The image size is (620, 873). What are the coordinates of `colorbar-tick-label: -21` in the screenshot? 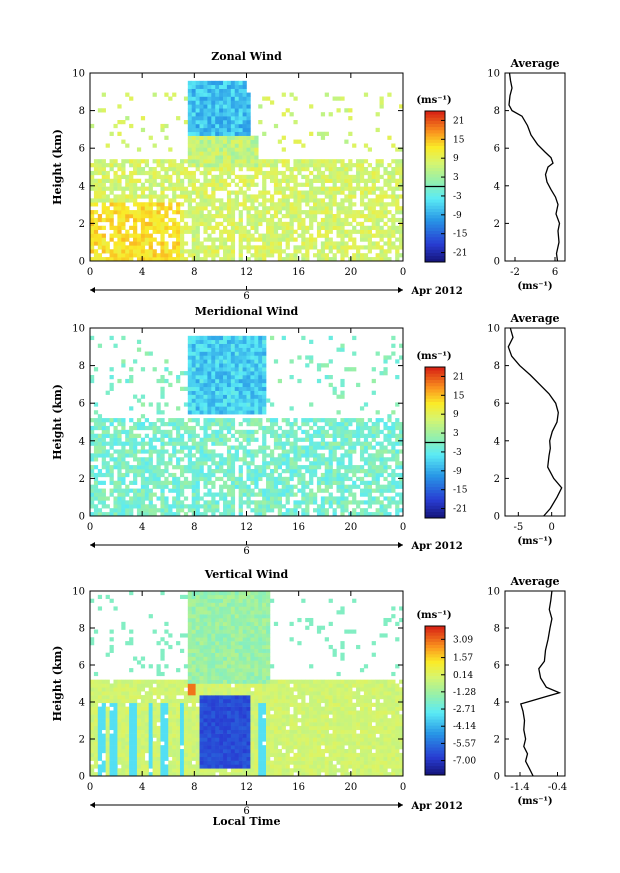 It's located at (460, 510).